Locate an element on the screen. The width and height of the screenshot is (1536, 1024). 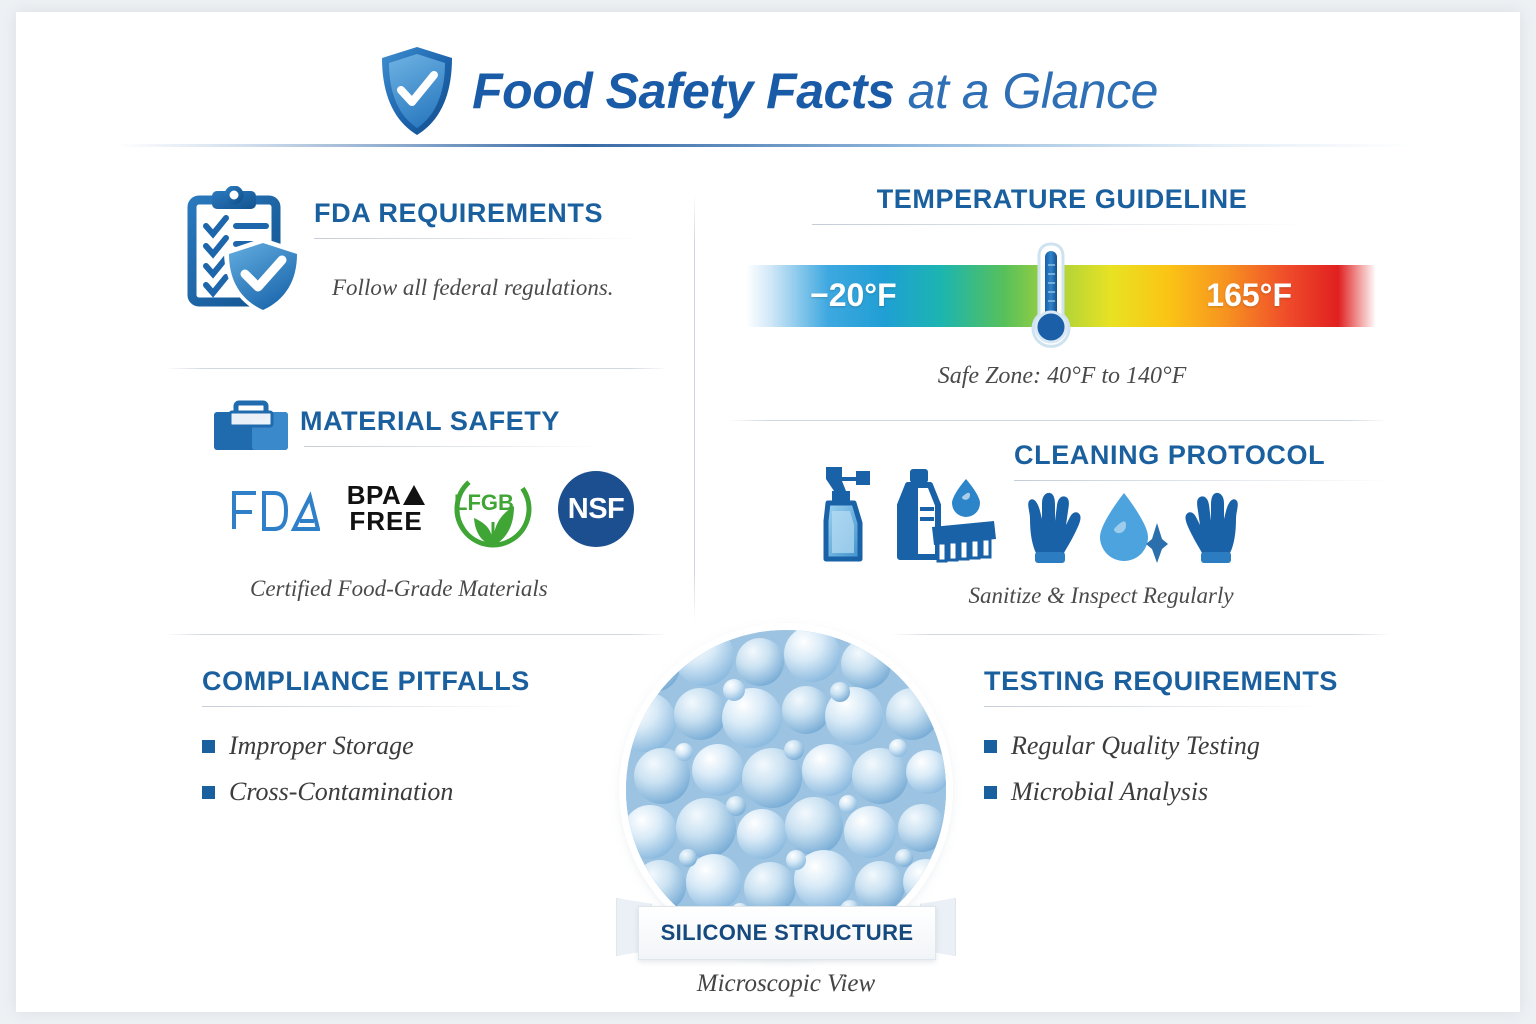
section-cleaning-protocol: CLEANING PROTOCOL is located at coordinates (1106, 524).